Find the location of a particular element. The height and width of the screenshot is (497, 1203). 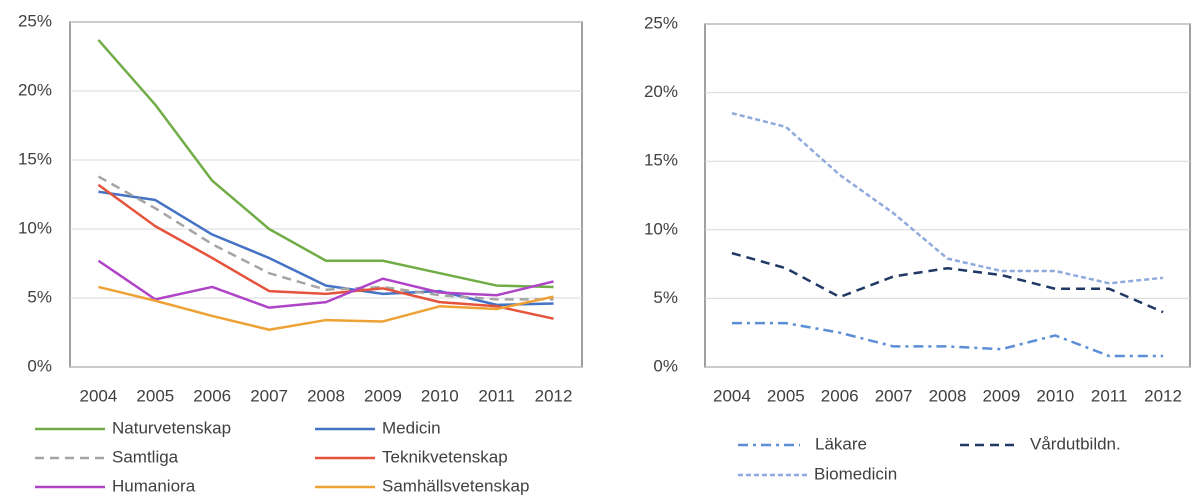

legend-label: Biomedicin is located at coordinates (855, 473).